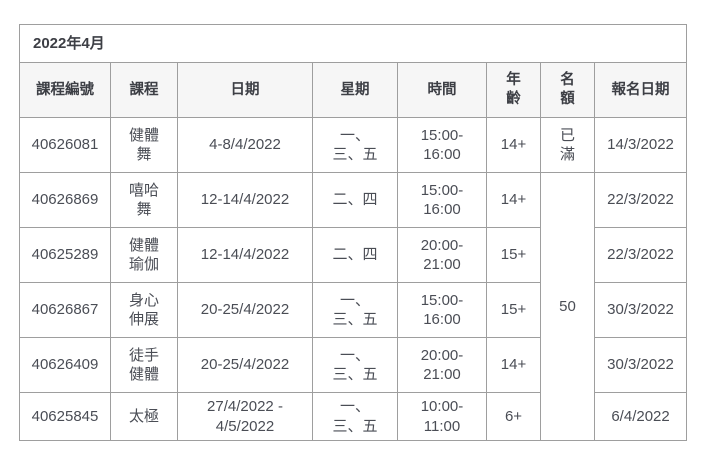 This screenshot has width=704, height=473. I want to click on col-header-quota: 名 額, so click(567, 90).